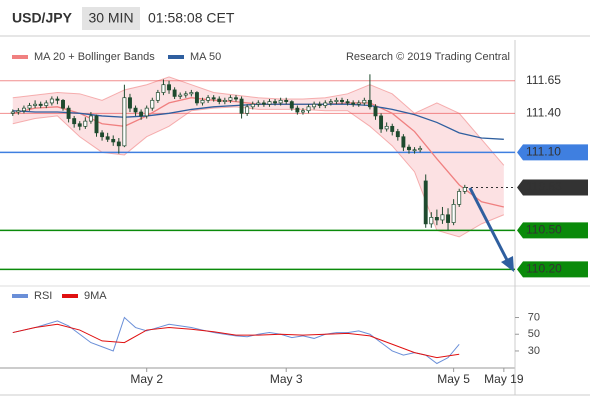  I want to click on rsi-tick-label: 50, so click(534, 334).